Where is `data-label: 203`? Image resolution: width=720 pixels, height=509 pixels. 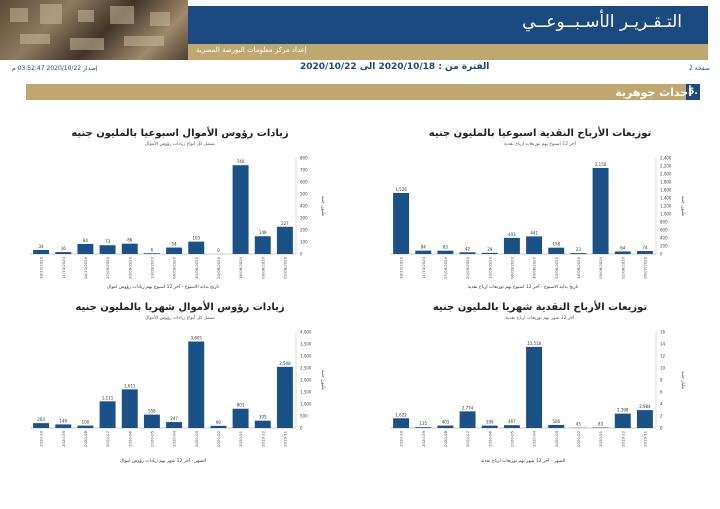
data-label: 203 is located at coordinates (41, 419).